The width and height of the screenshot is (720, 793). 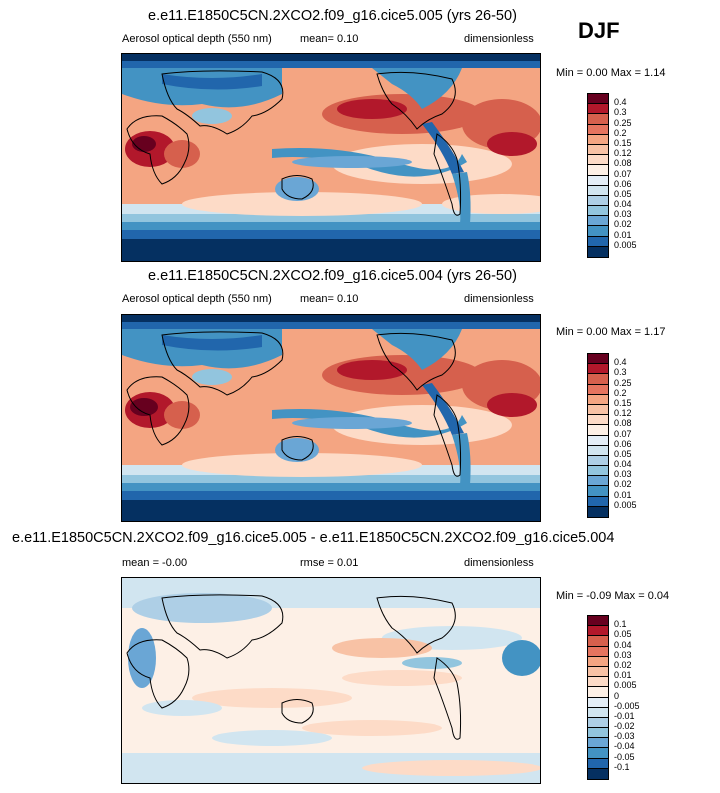 What do you see at coordinates (622, 766) in the screenshot?
I see `colorbar-level-label: -0.1` at bounding box center [622, 766].